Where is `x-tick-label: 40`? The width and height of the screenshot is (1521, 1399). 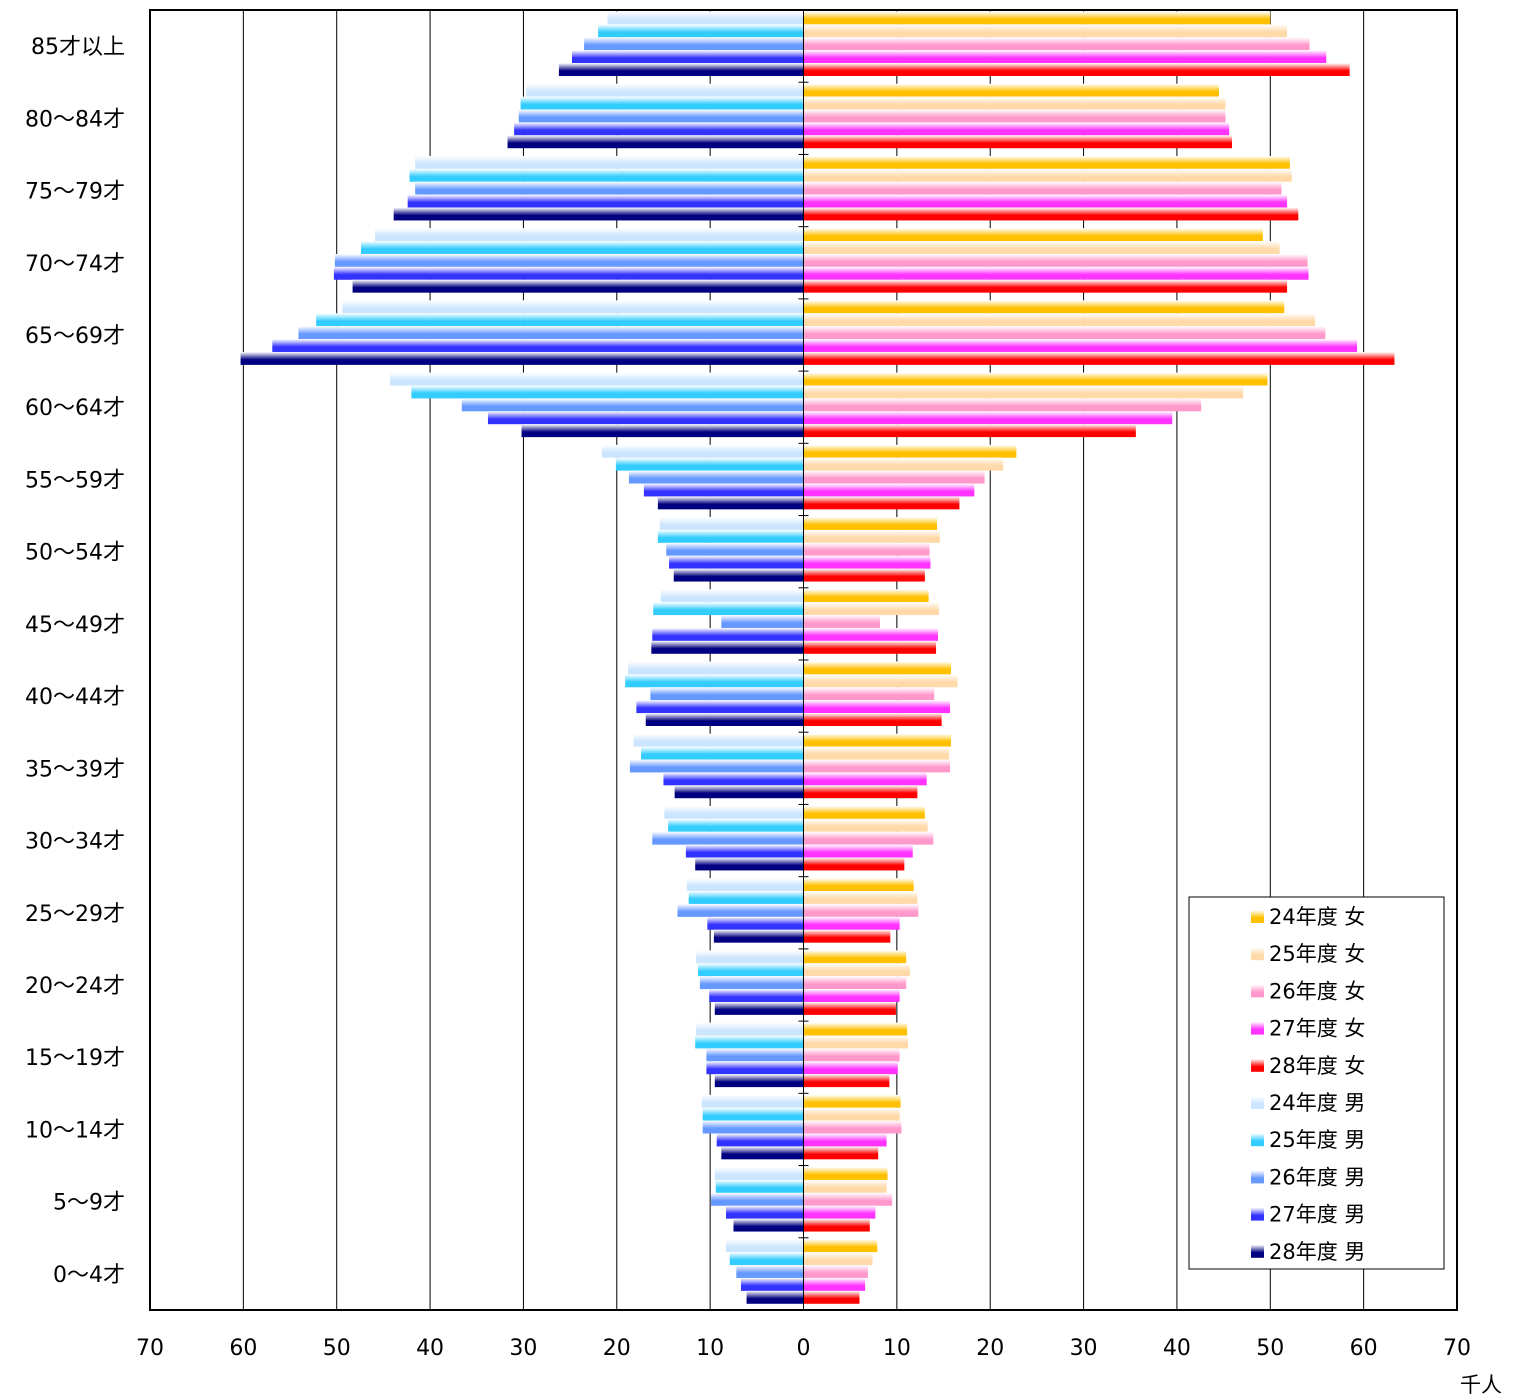 x-tick-label: 40 is located at coordinates (430, 1348).